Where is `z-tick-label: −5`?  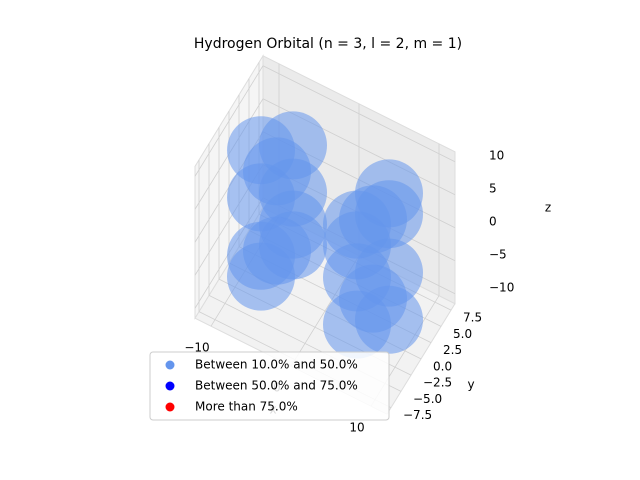 z-tick-label: −5 is located at coordinates (498, 254).